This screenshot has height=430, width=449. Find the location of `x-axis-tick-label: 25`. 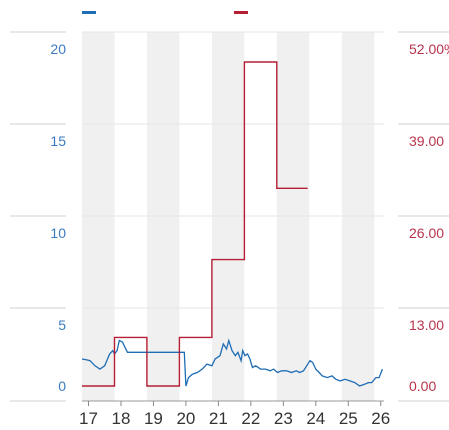

x-axis-tick-label: 25 is located at coordinates (348, 418).